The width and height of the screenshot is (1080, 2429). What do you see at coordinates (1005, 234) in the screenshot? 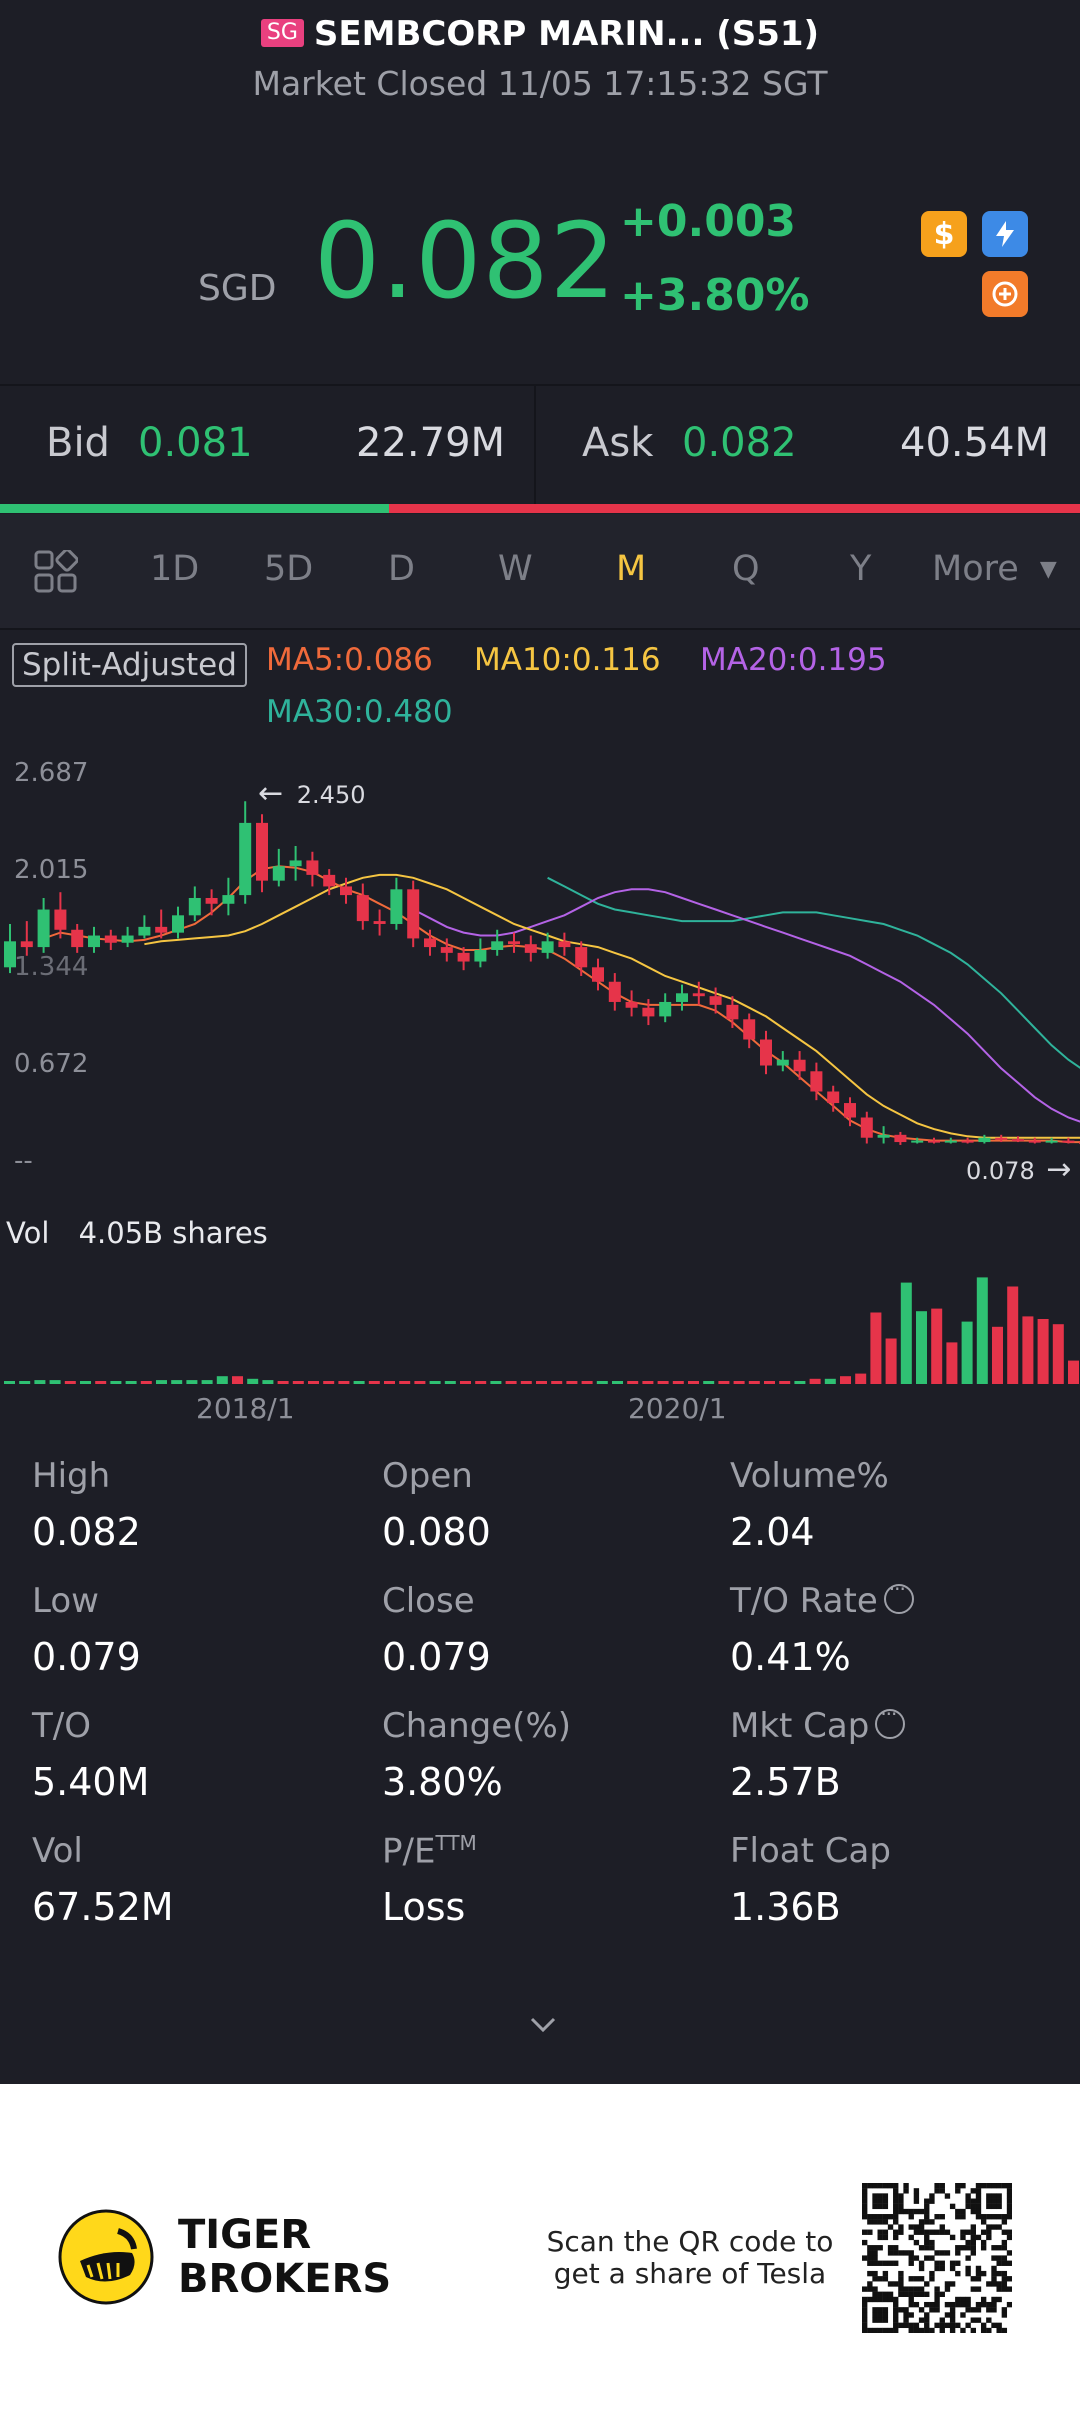
I see `flash-icon` at bounding box center [1005, 234].